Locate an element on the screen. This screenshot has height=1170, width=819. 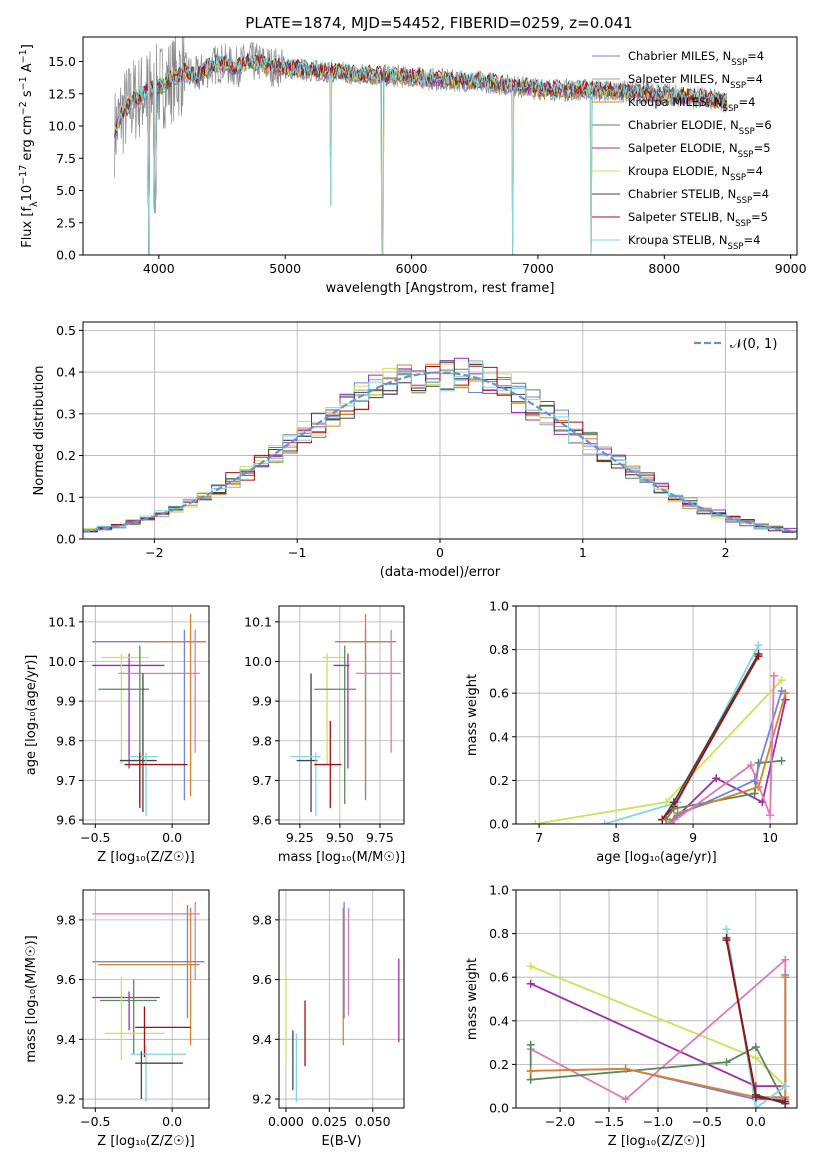
x-tick-label: 0.025 is located at coordinates (329, 1121).